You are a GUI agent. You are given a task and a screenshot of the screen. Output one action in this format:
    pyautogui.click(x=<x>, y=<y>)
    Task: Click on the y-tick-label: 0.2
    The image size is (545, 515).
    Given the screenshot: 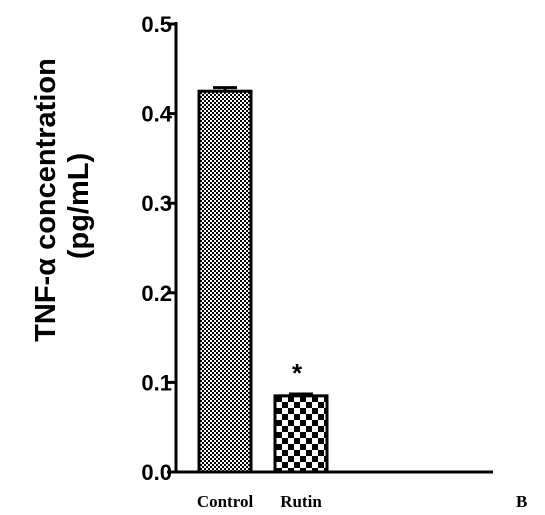 What is the action you would take?
    pyautogui.click(x=156, y=293)
    